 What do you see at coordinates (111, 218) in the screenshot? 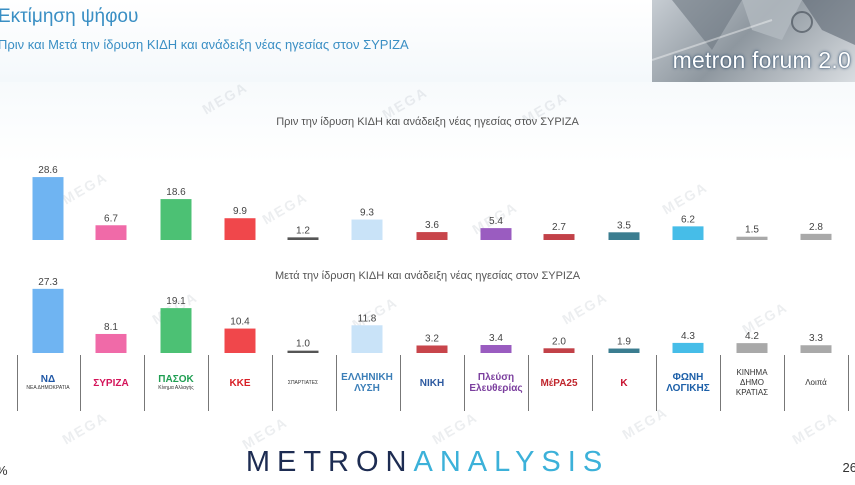
I see `data-label-before-1: 6.7` at bounding box center [111, 218].